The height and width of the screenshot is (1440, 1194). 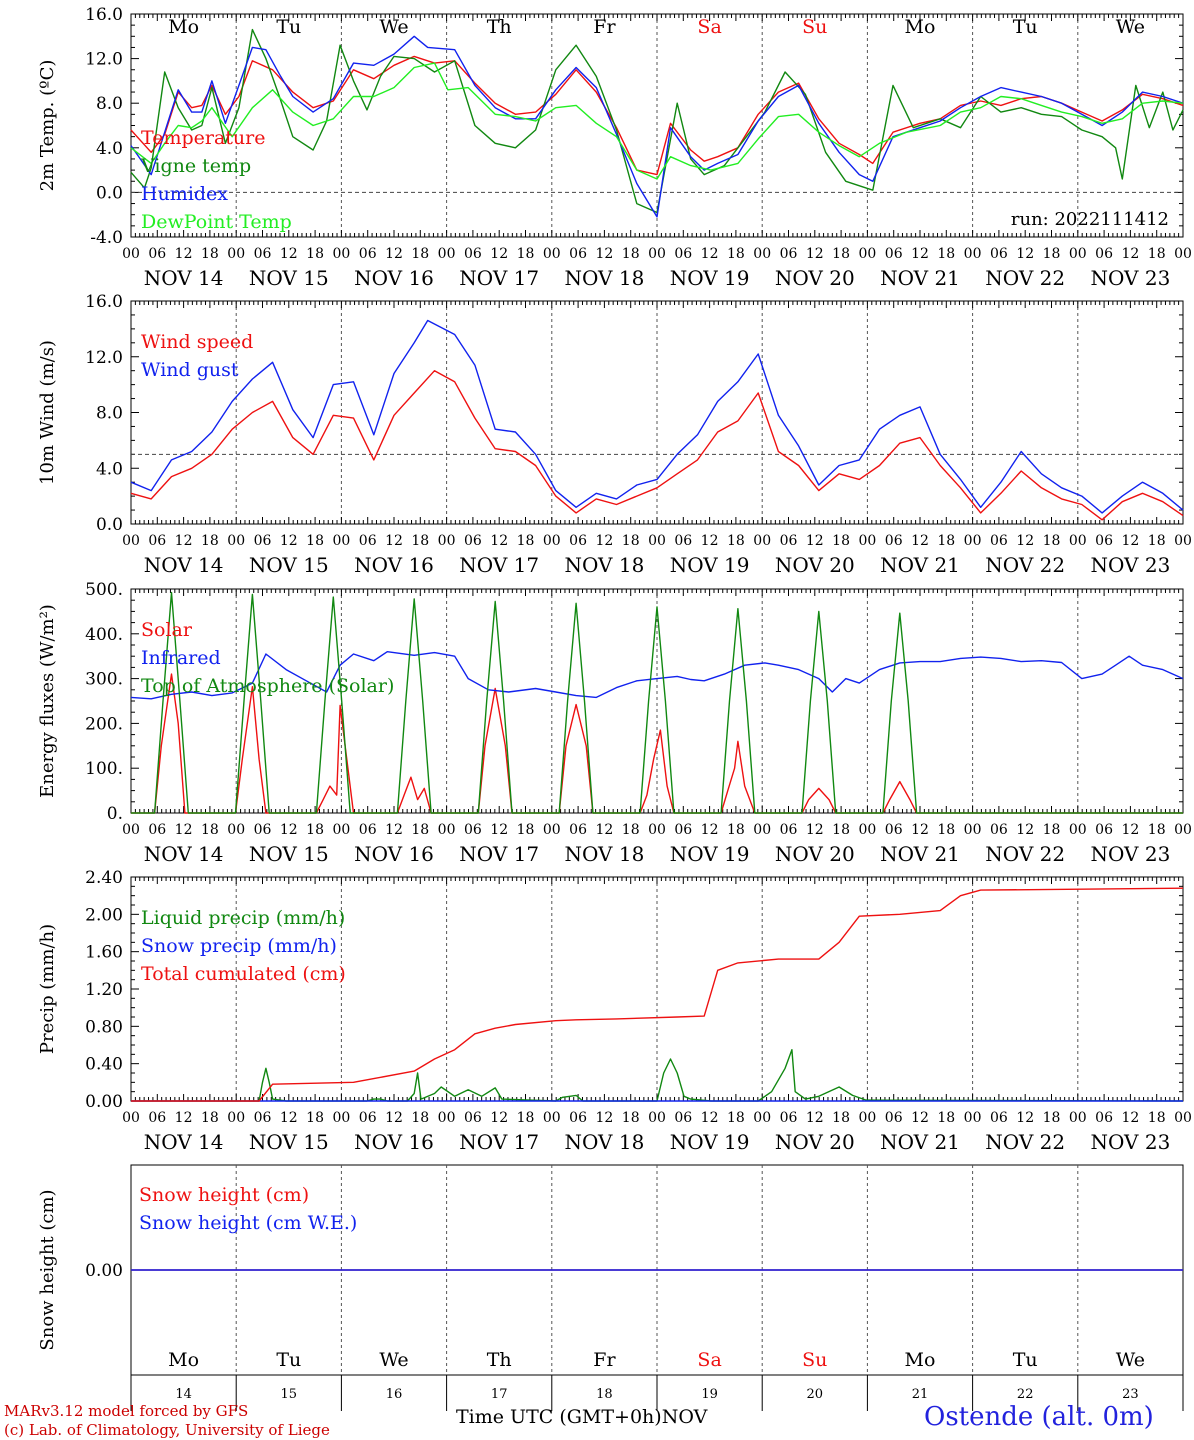 What do you see at coordinates (499, 27) in the screenshot?
I see `weekday-label: Th` at bounding box center [499, 27].